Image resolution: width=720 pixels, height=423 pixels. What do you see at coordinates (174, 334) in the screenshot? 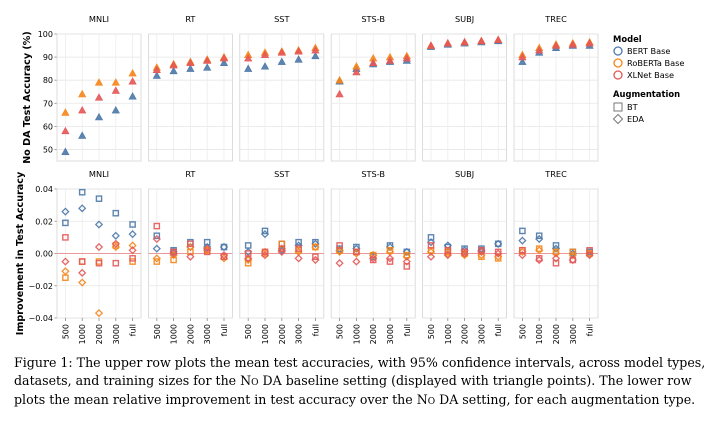
I see `x-tick-label-rt: 1000` at bounding box center [174, 334].